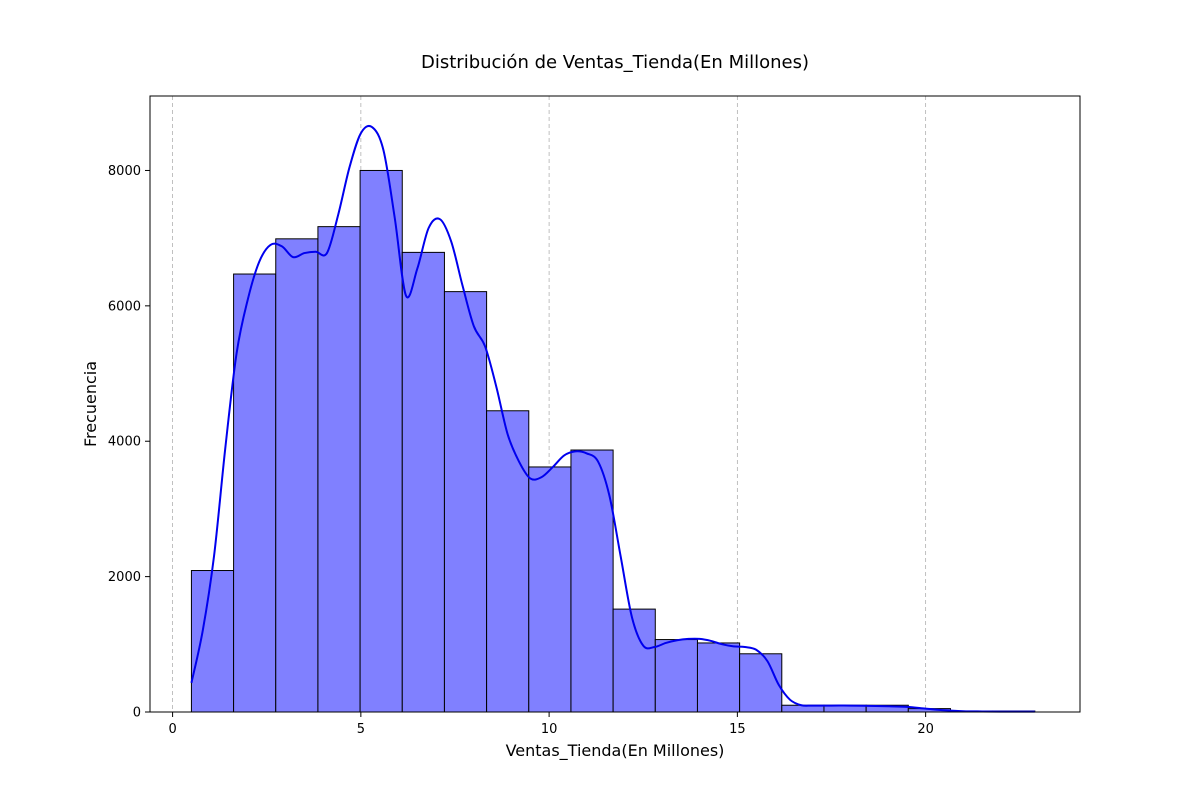 Image resolution: width=1200 pixels, height=800 pixels. What do you see at coordinates (361, 729) in the screenshot?
I see `x-tick-label: 5` at bounding box center [361, 729].